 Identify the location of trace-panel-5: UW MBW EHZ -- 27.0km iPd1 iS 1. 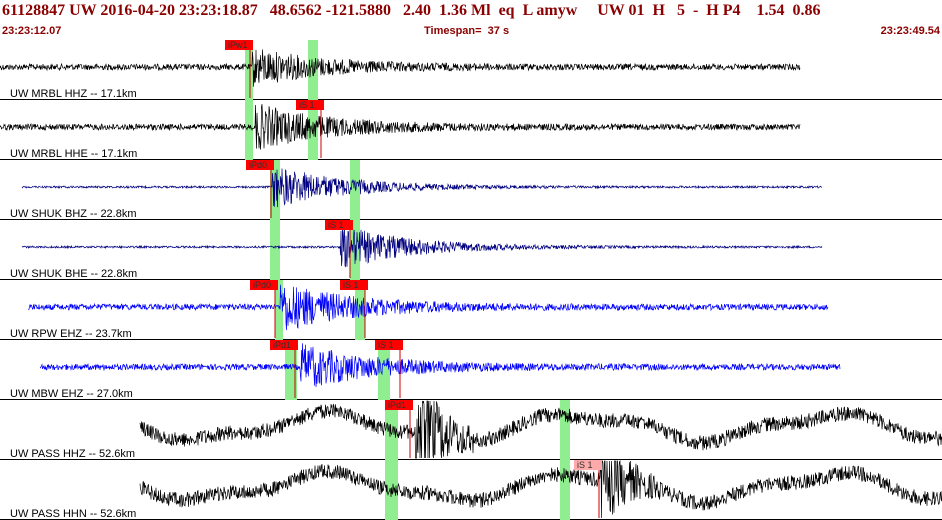
(471, 370).